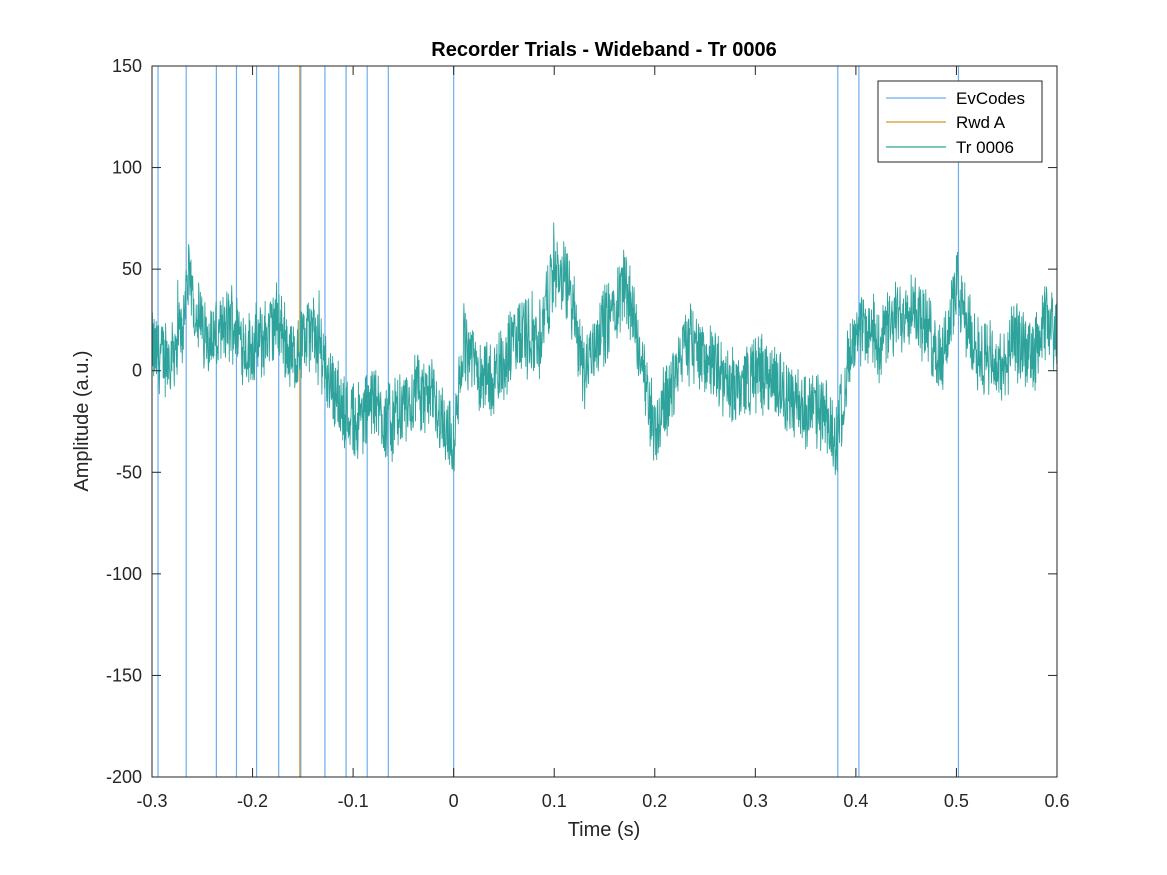  Describe the element at coordinates (129, 472) in the screenshot. I see `y-tick-label: -50` at that location.